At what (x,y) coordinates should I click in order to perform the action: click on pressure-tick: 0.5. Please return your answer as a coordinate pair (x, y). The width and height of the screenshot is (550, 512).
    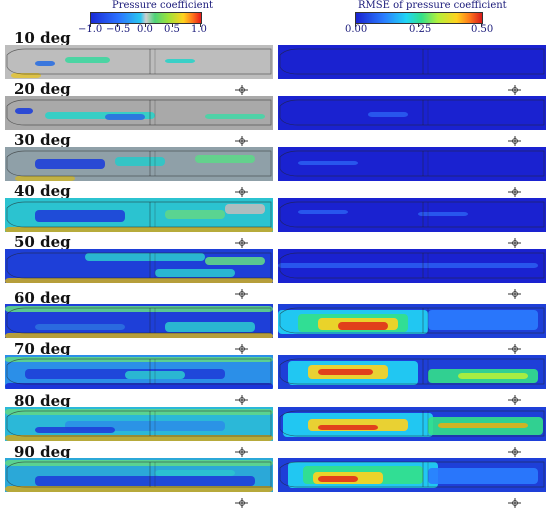
    Looking at the image, I should click on (172, 29).